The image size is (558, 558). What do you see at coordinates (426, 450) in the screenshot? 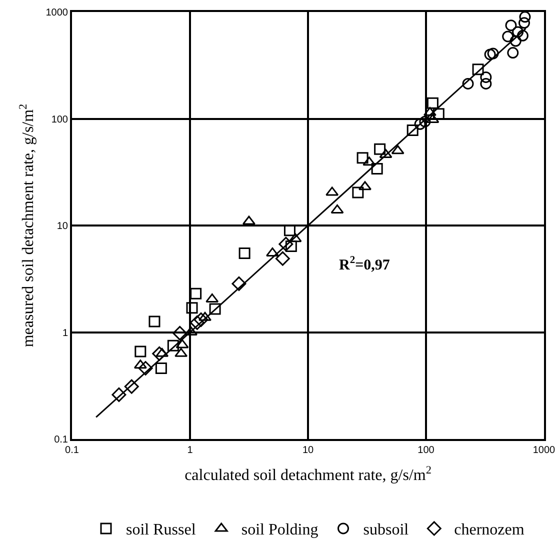
I see `x-tick-label: 100` at bounding box center [426, 450].